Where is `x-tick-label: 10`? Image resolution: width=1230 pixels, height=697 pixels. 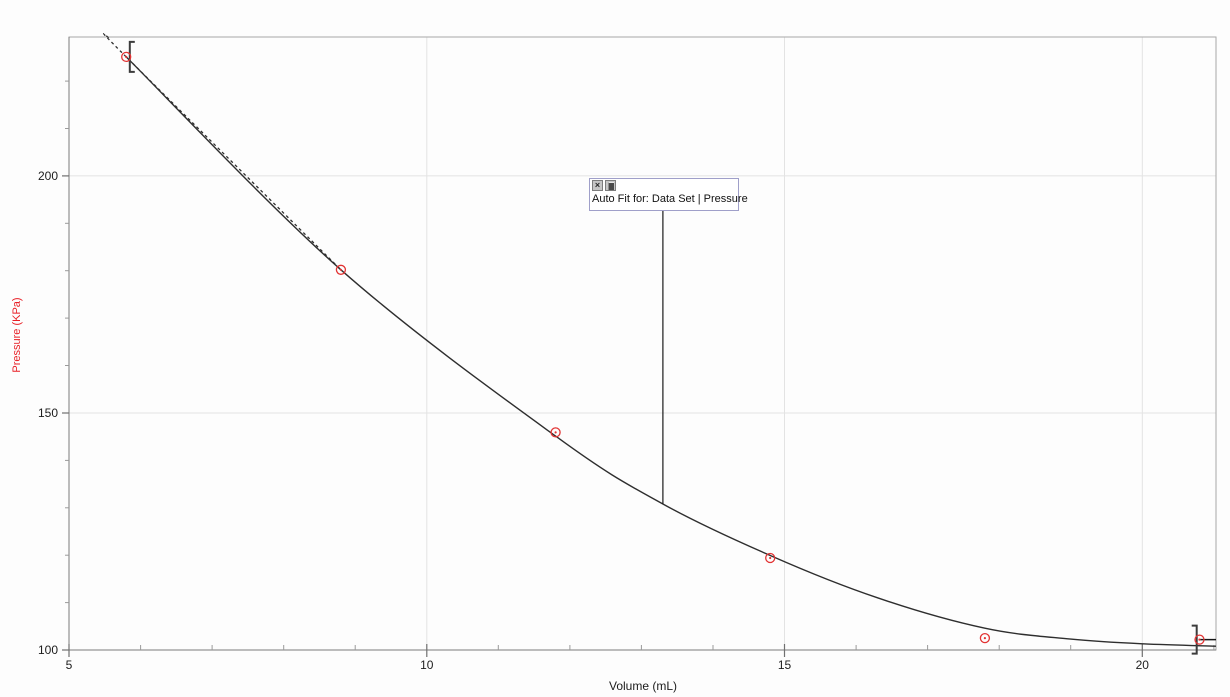 x-tick-label: 10 is located at coordinates (427, 665).